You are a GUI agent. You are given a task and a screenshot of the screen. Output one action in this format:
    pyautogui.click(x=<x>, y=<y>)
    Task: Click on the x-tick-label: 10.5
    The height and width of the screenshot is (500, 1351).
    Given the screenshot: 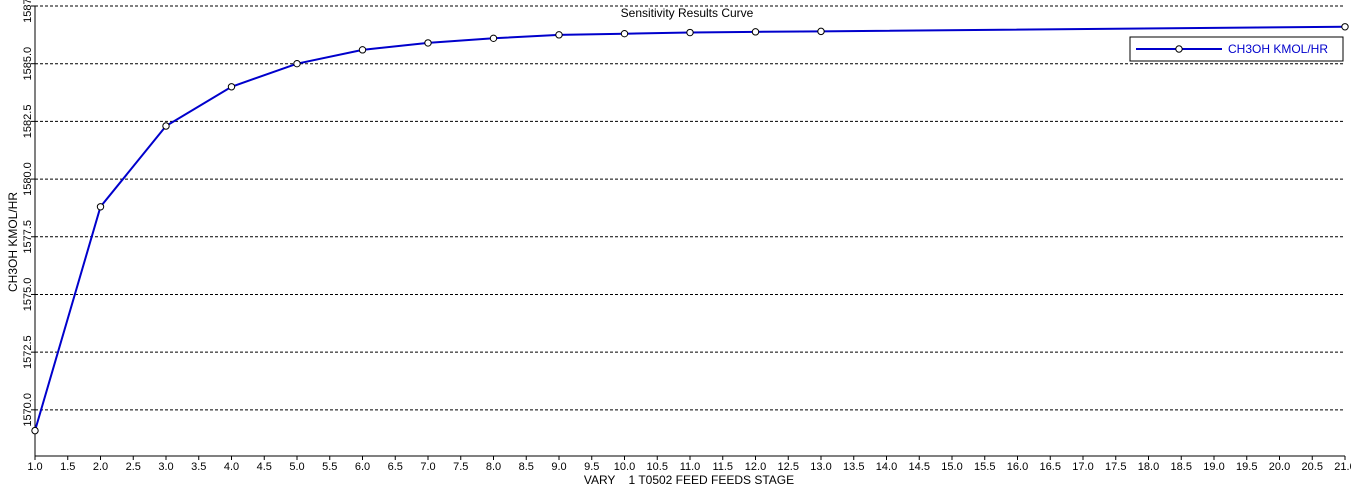 What is the action you would take?
    pyautogui.click(x=657, y=467)
    